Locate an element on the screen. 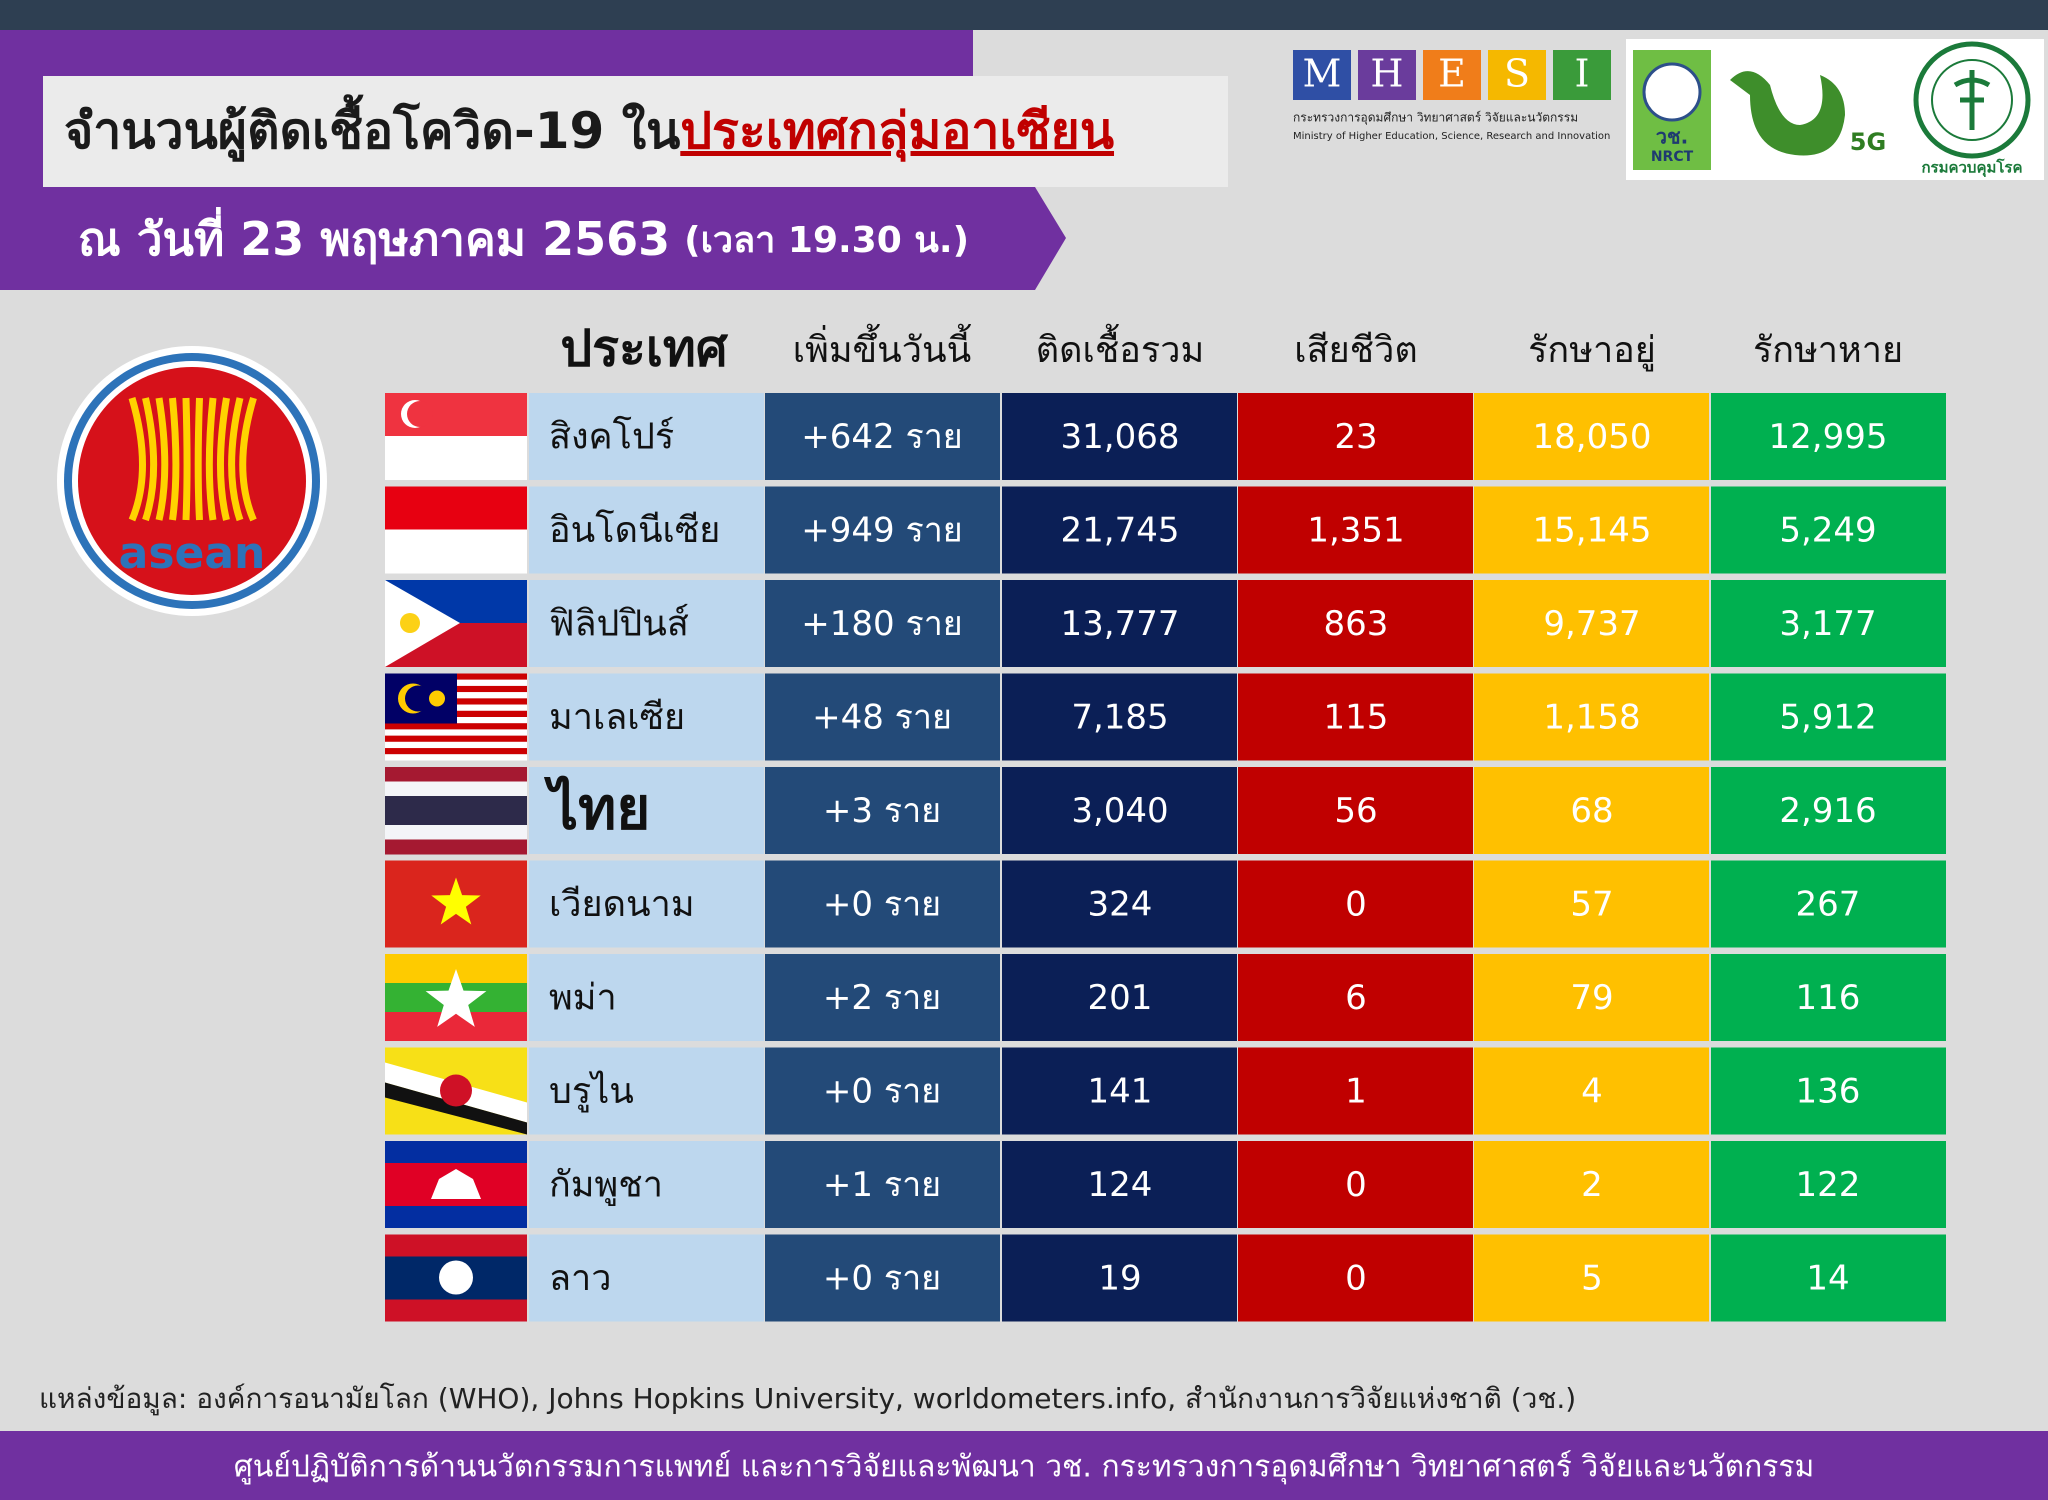 The height and width of the screenshot is (1500, 2048). cell-value: 31,068 is located at coordinates (1120, 437).